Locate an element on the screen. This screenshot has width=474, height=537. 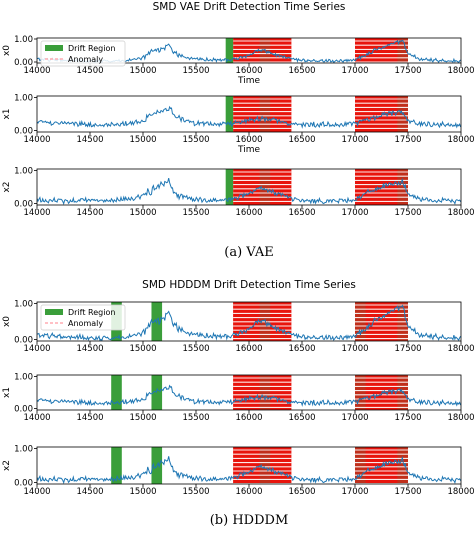
figure-caption: (a) VAE is located at coordinates (248, 252).